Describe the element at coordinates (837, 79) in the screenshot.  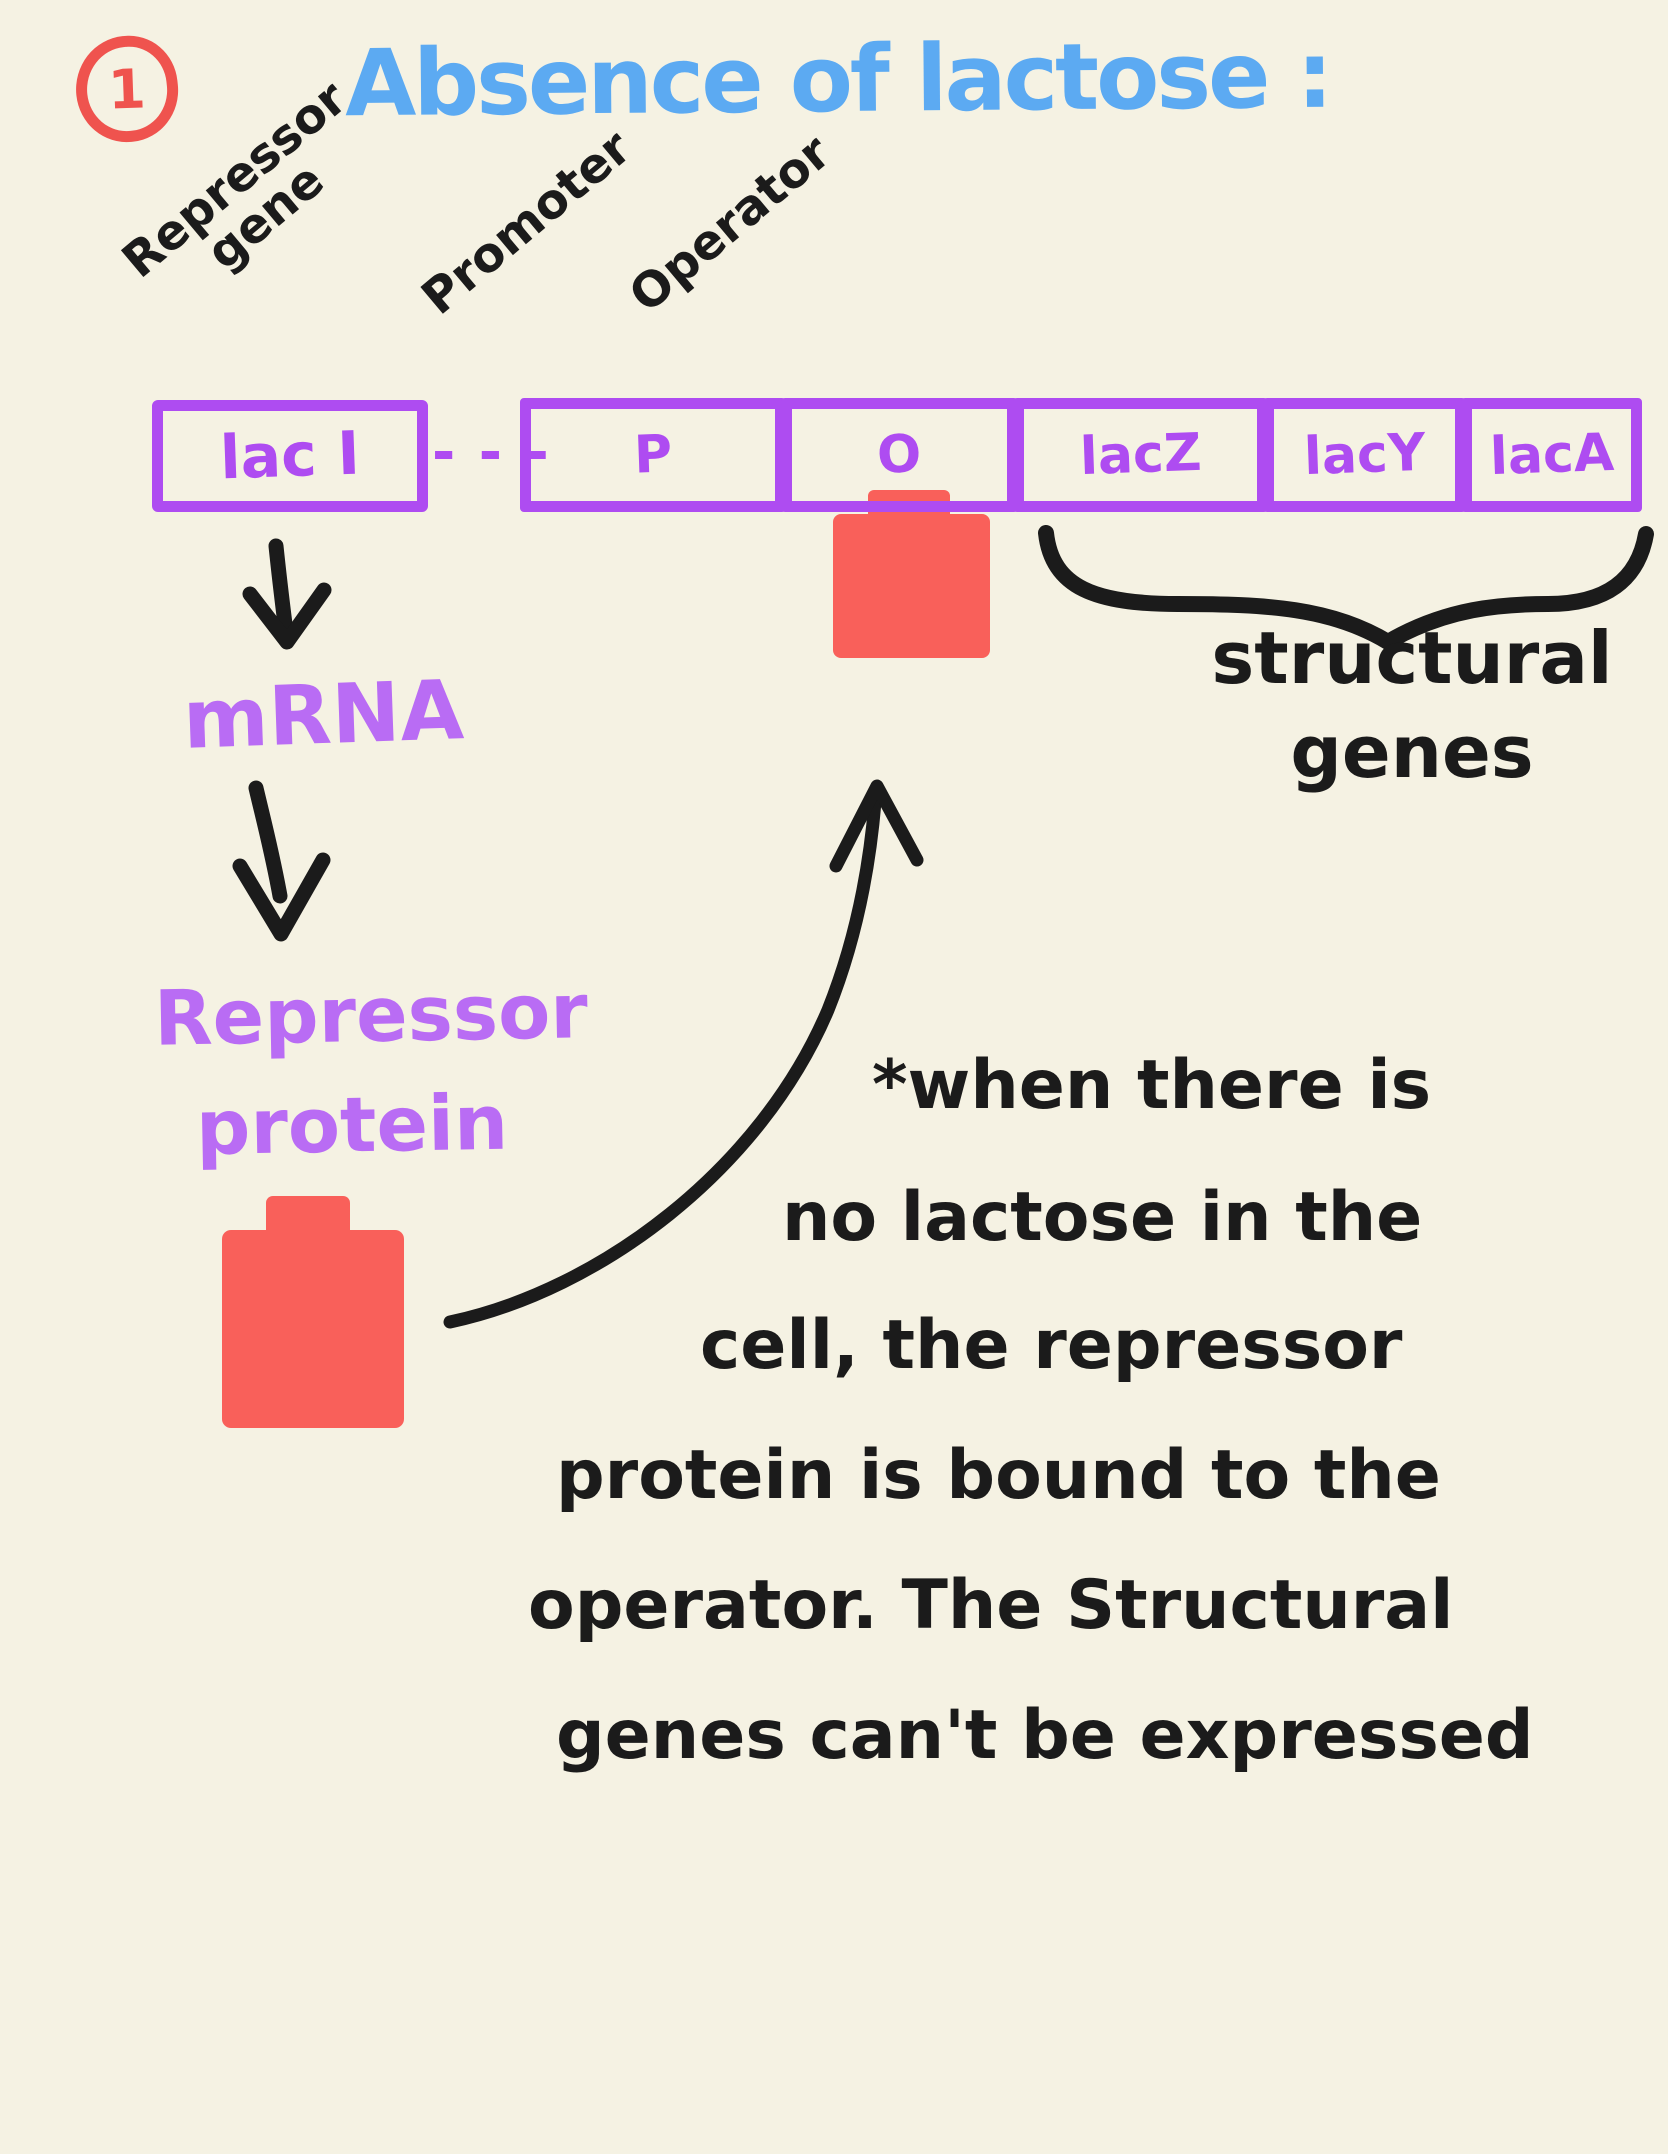
I see `page-title: Absence of lactose :` at that location.